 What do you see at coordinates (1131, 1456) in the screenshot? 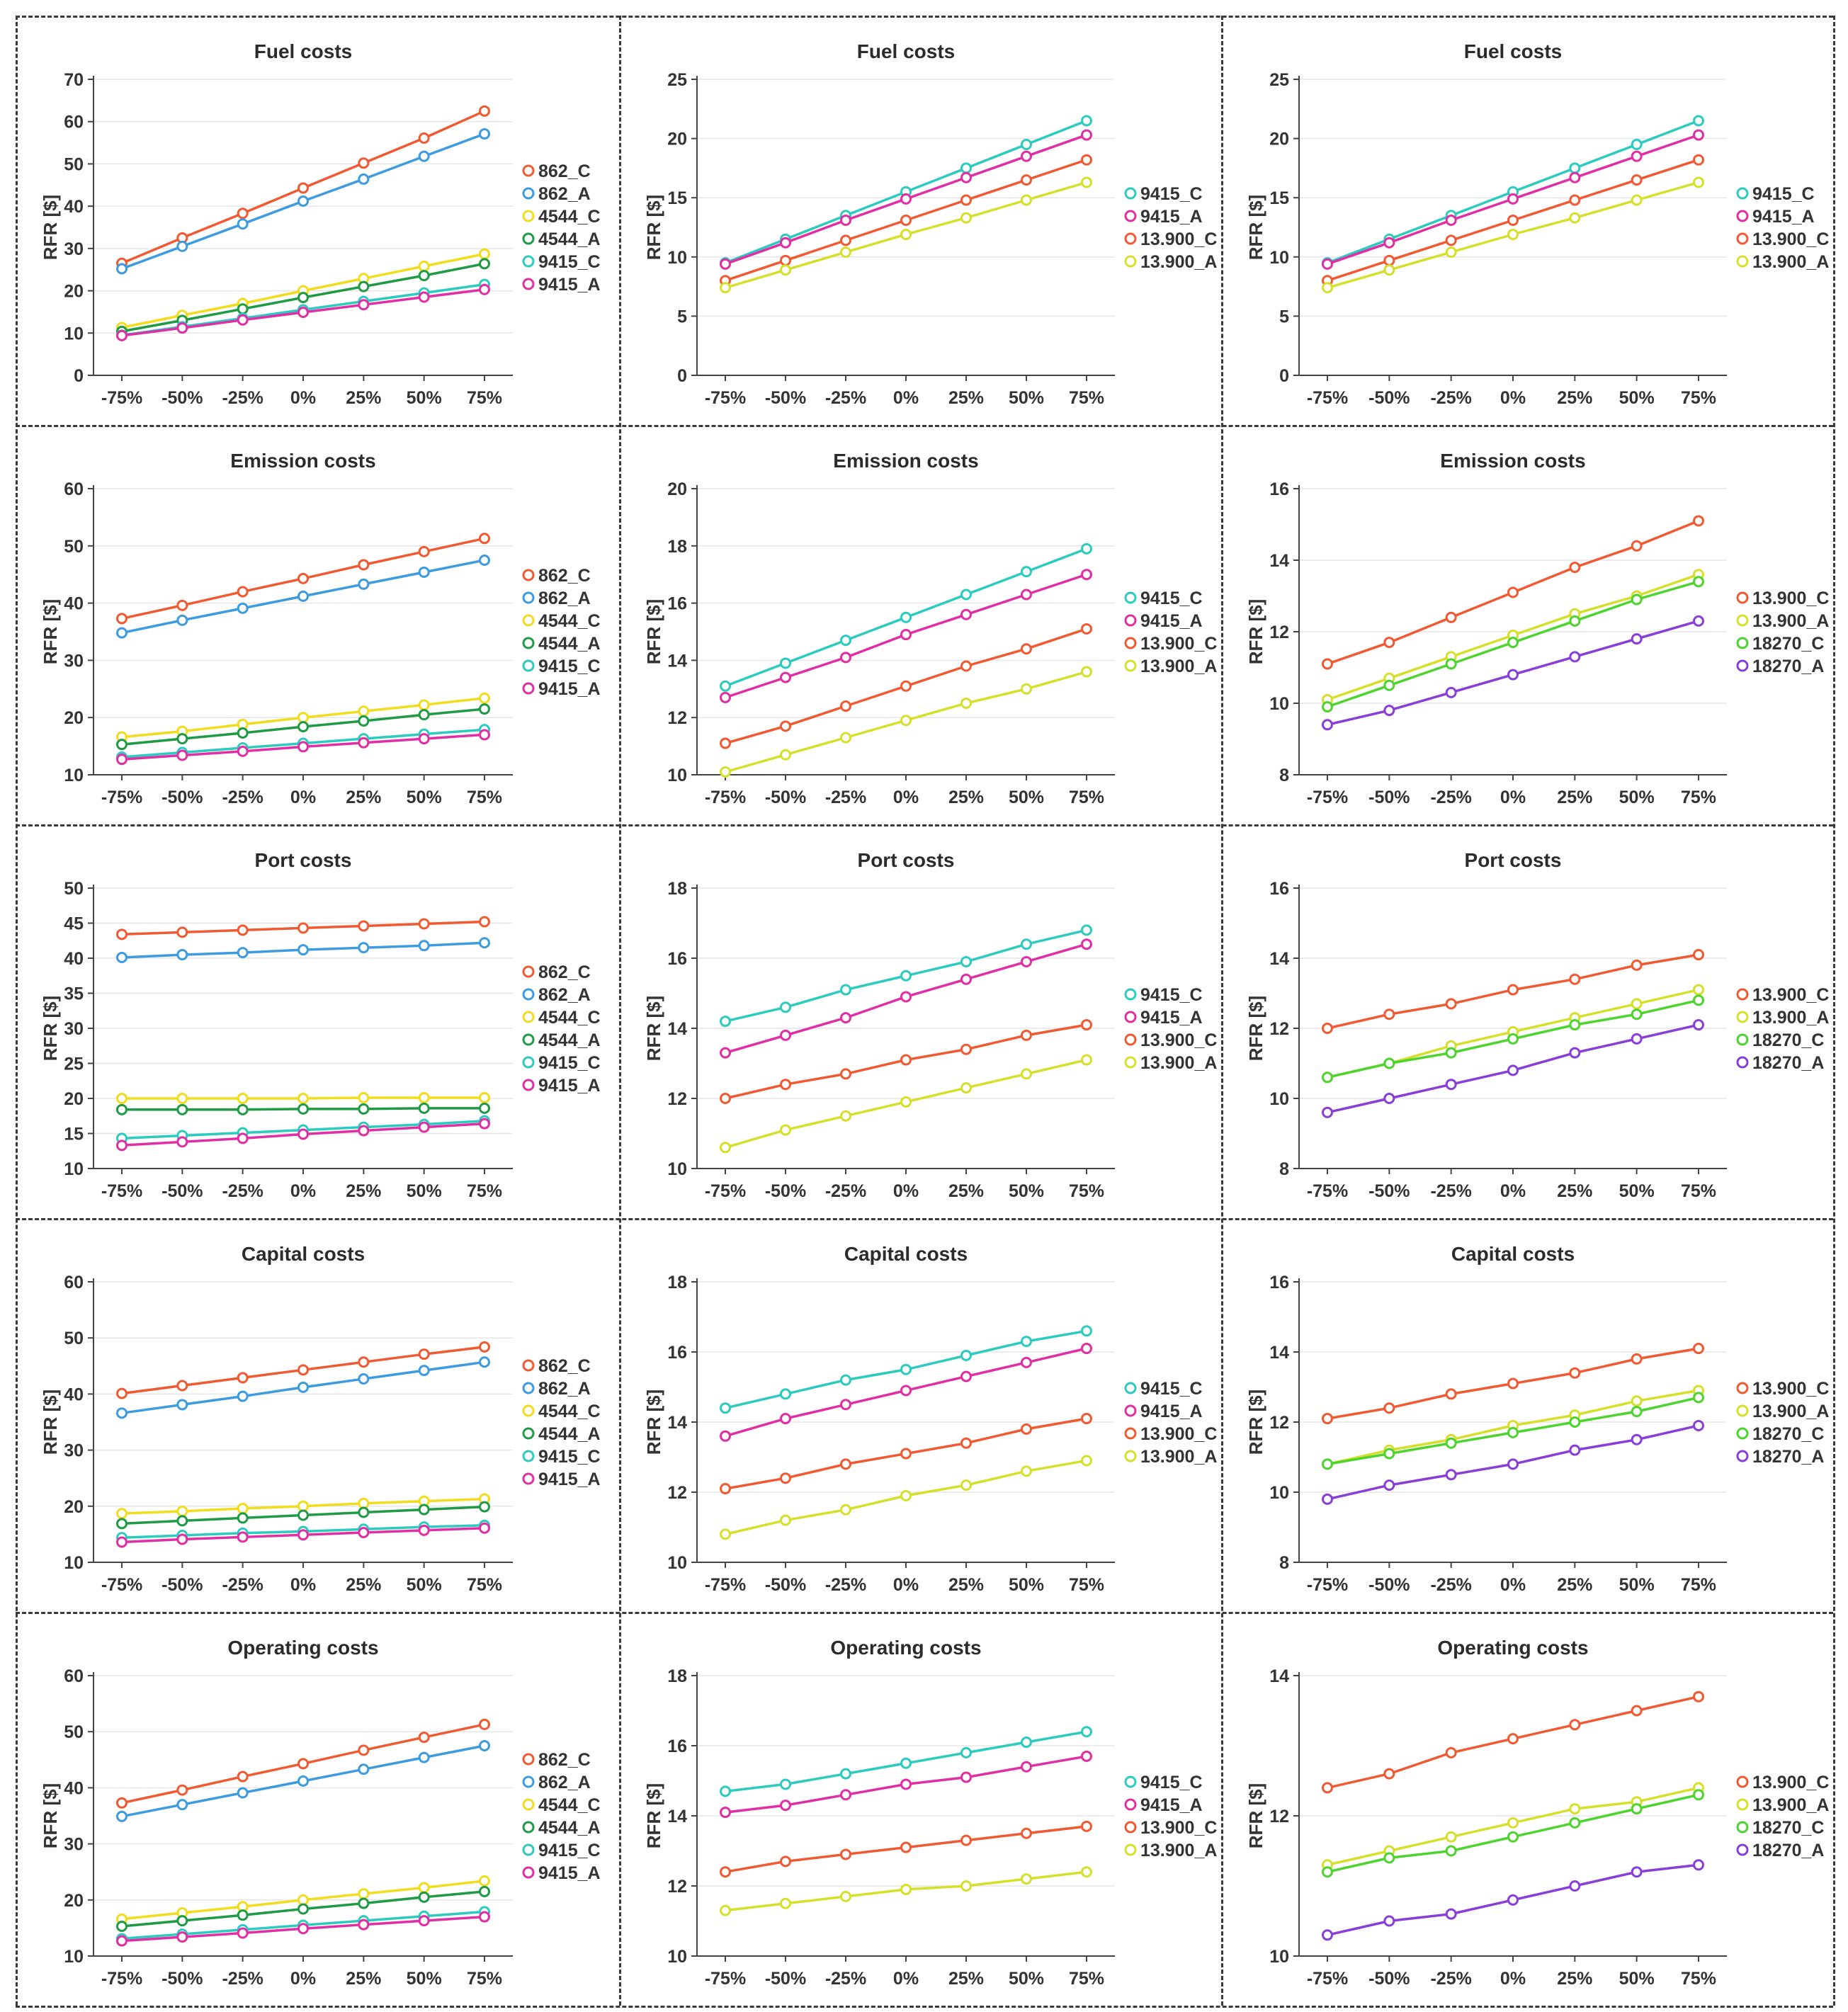
I see `legend-marker-13.900_A` at bounding box center [1131, 1456].